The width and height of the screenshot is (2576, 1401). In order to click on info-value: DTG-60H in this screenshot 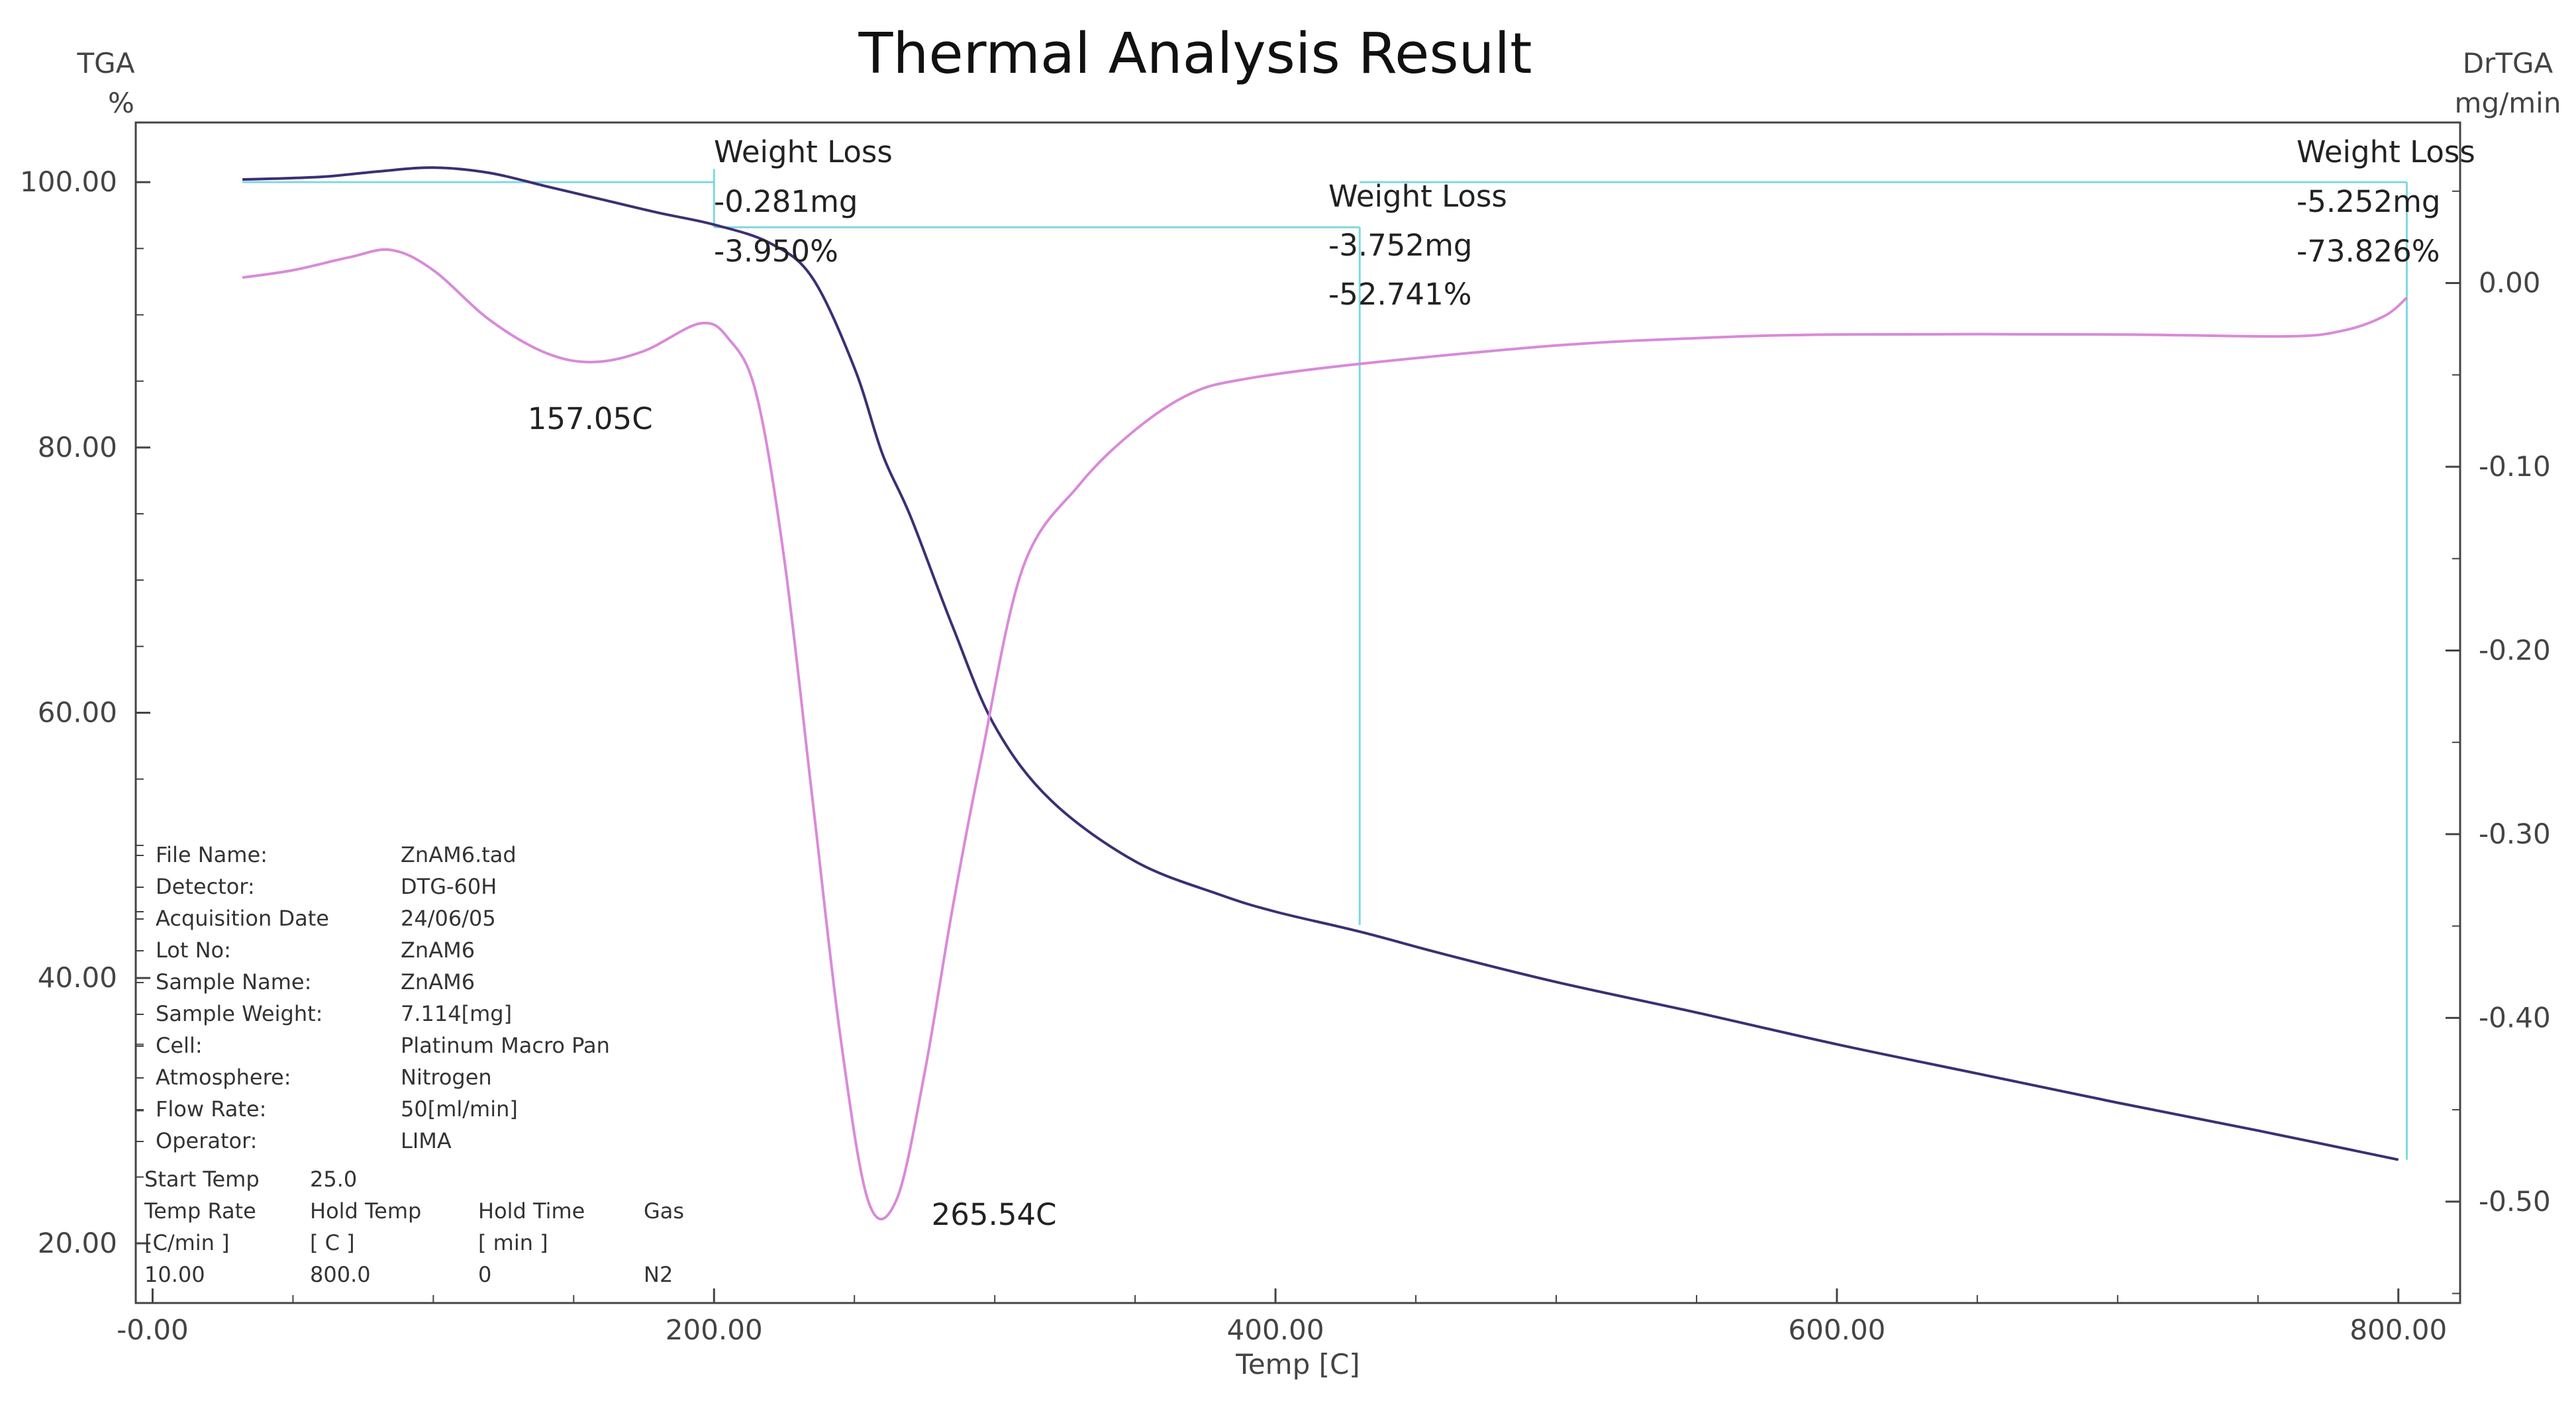, I will do `click(449, 886)`.